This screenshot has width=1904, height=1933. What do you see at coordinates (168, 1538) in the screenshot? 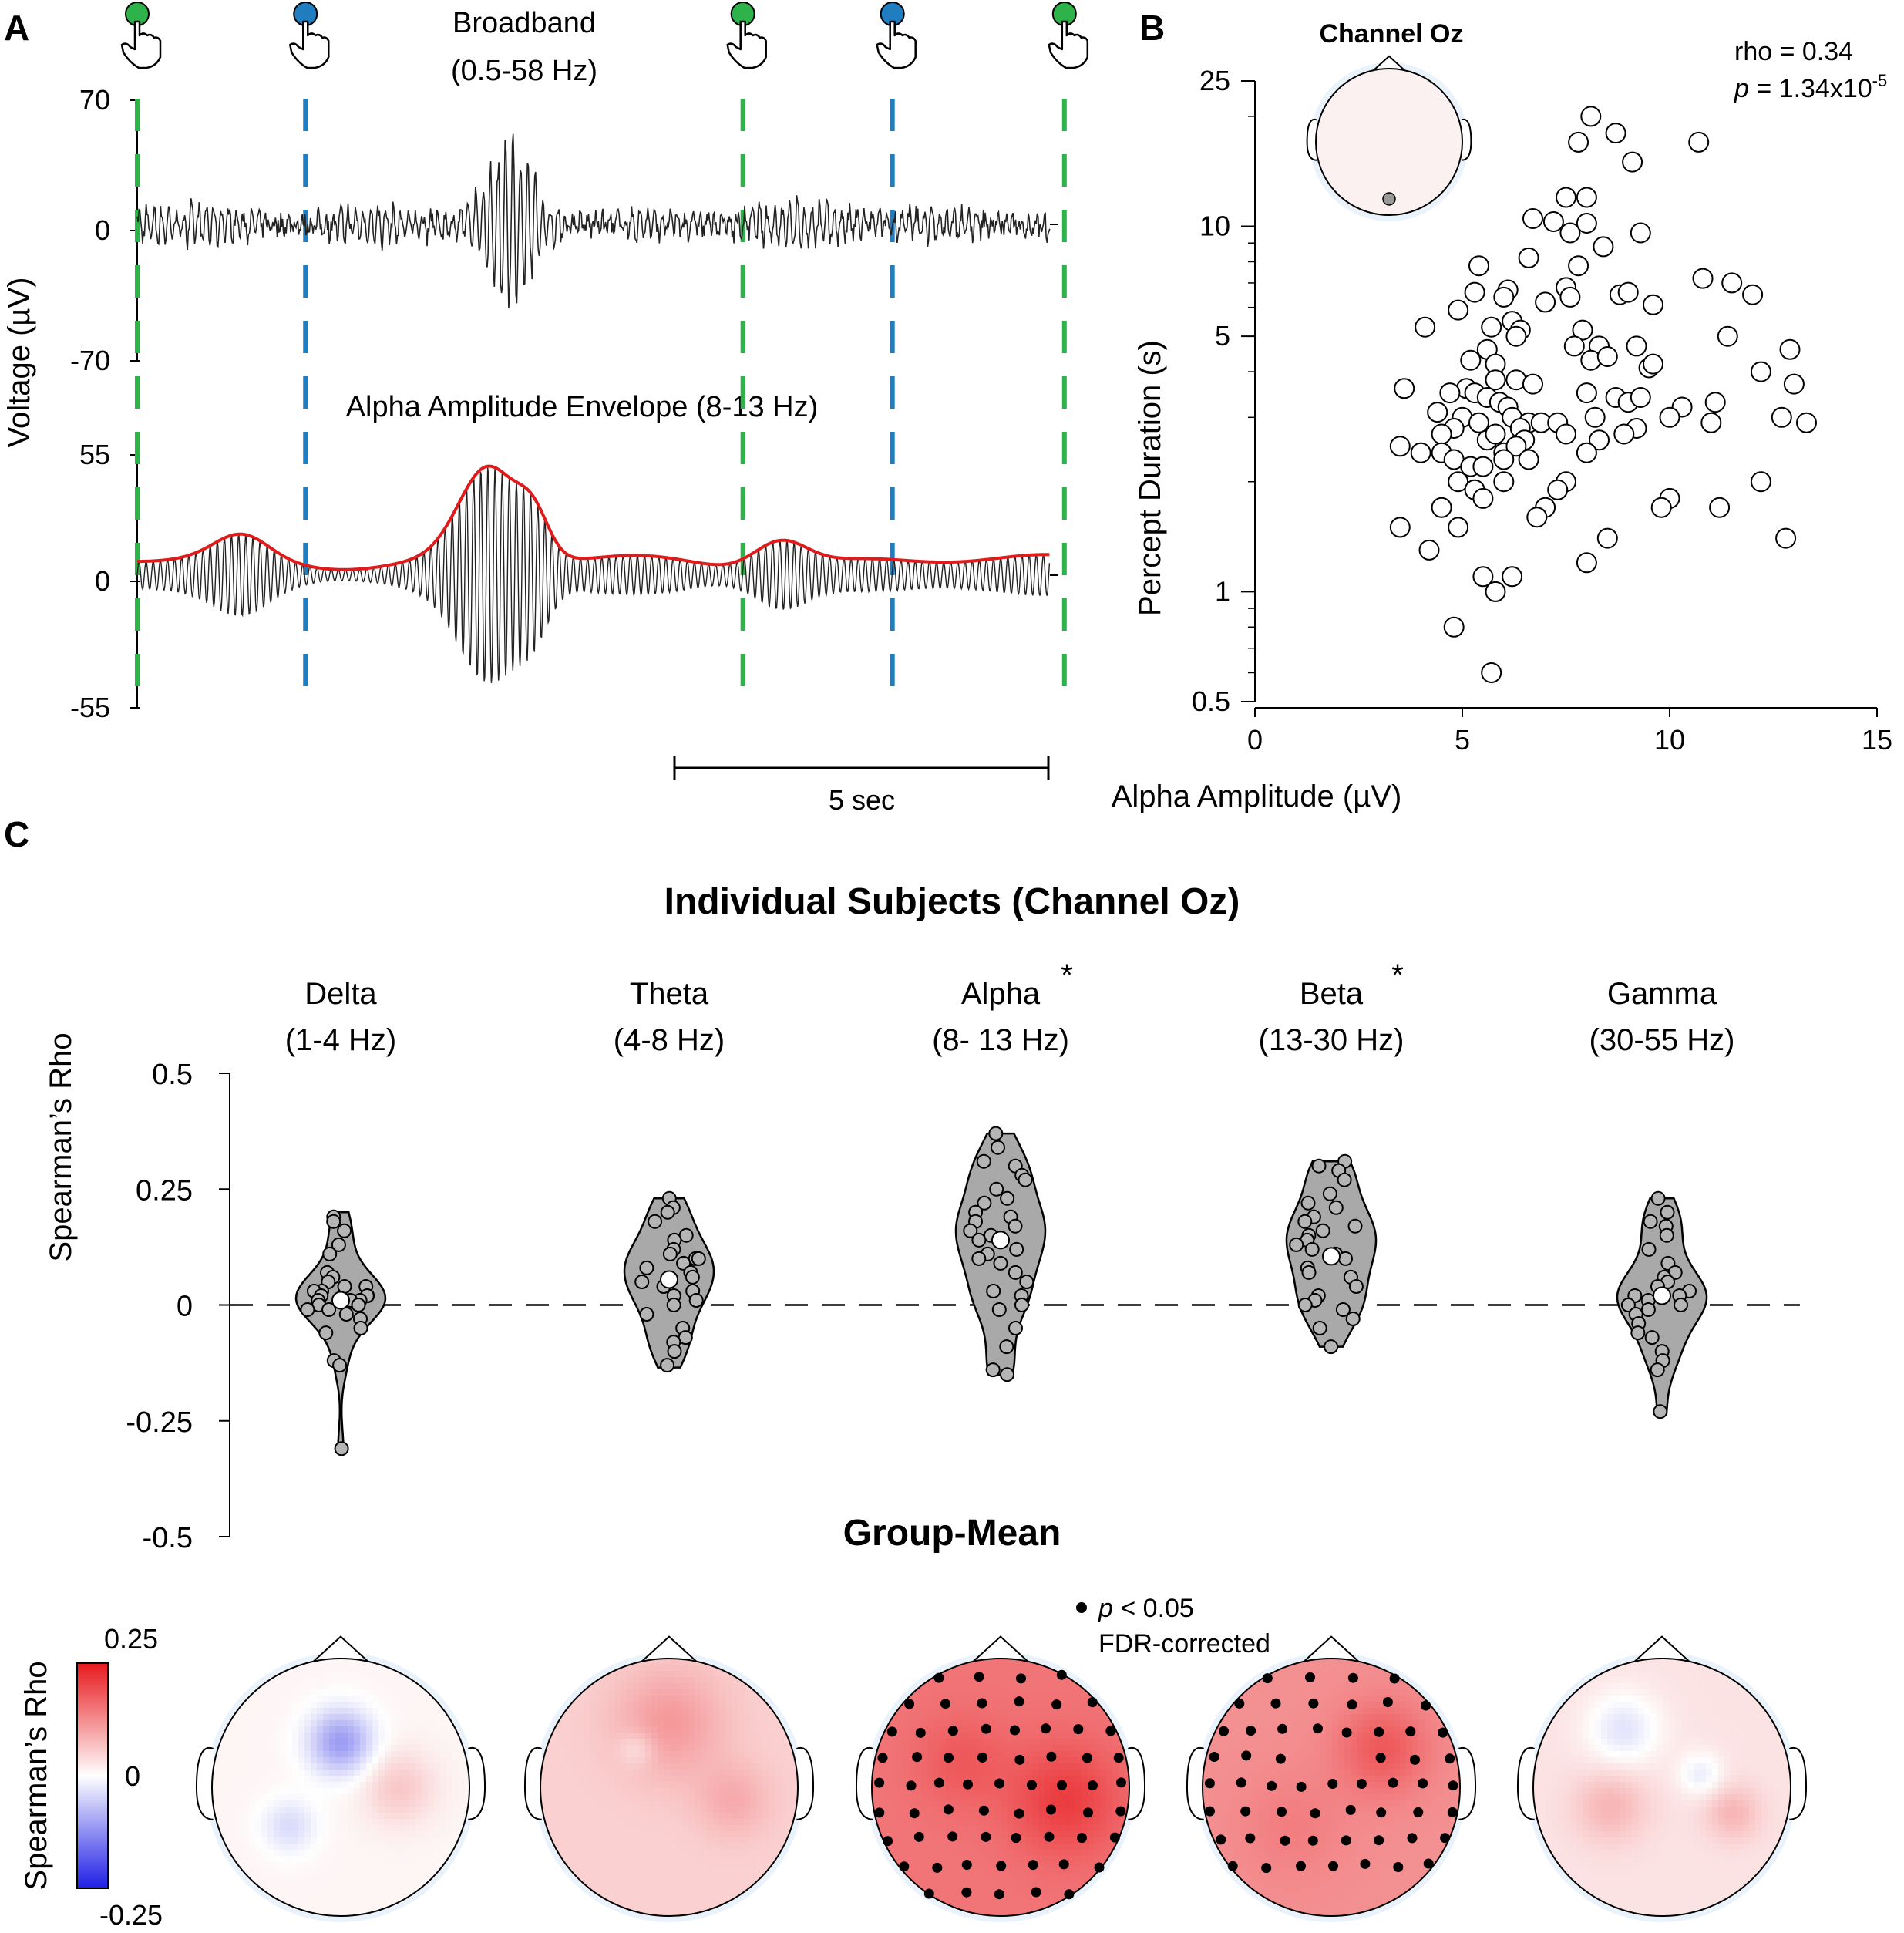
I see `c-y-tick-label: -0.5` at bounding box center [168, 1538].